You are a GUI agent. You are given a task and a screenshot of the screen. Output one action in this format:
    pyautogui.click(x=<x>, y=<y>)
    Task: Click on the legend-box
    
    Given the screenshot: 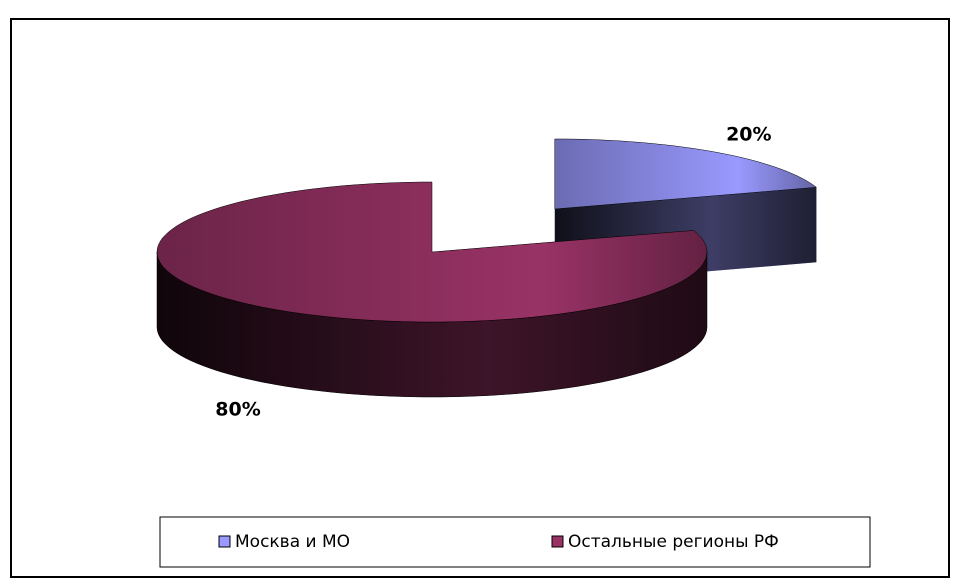 What is the action you would take?
    pyautogui.click(x=515, y=542)
    